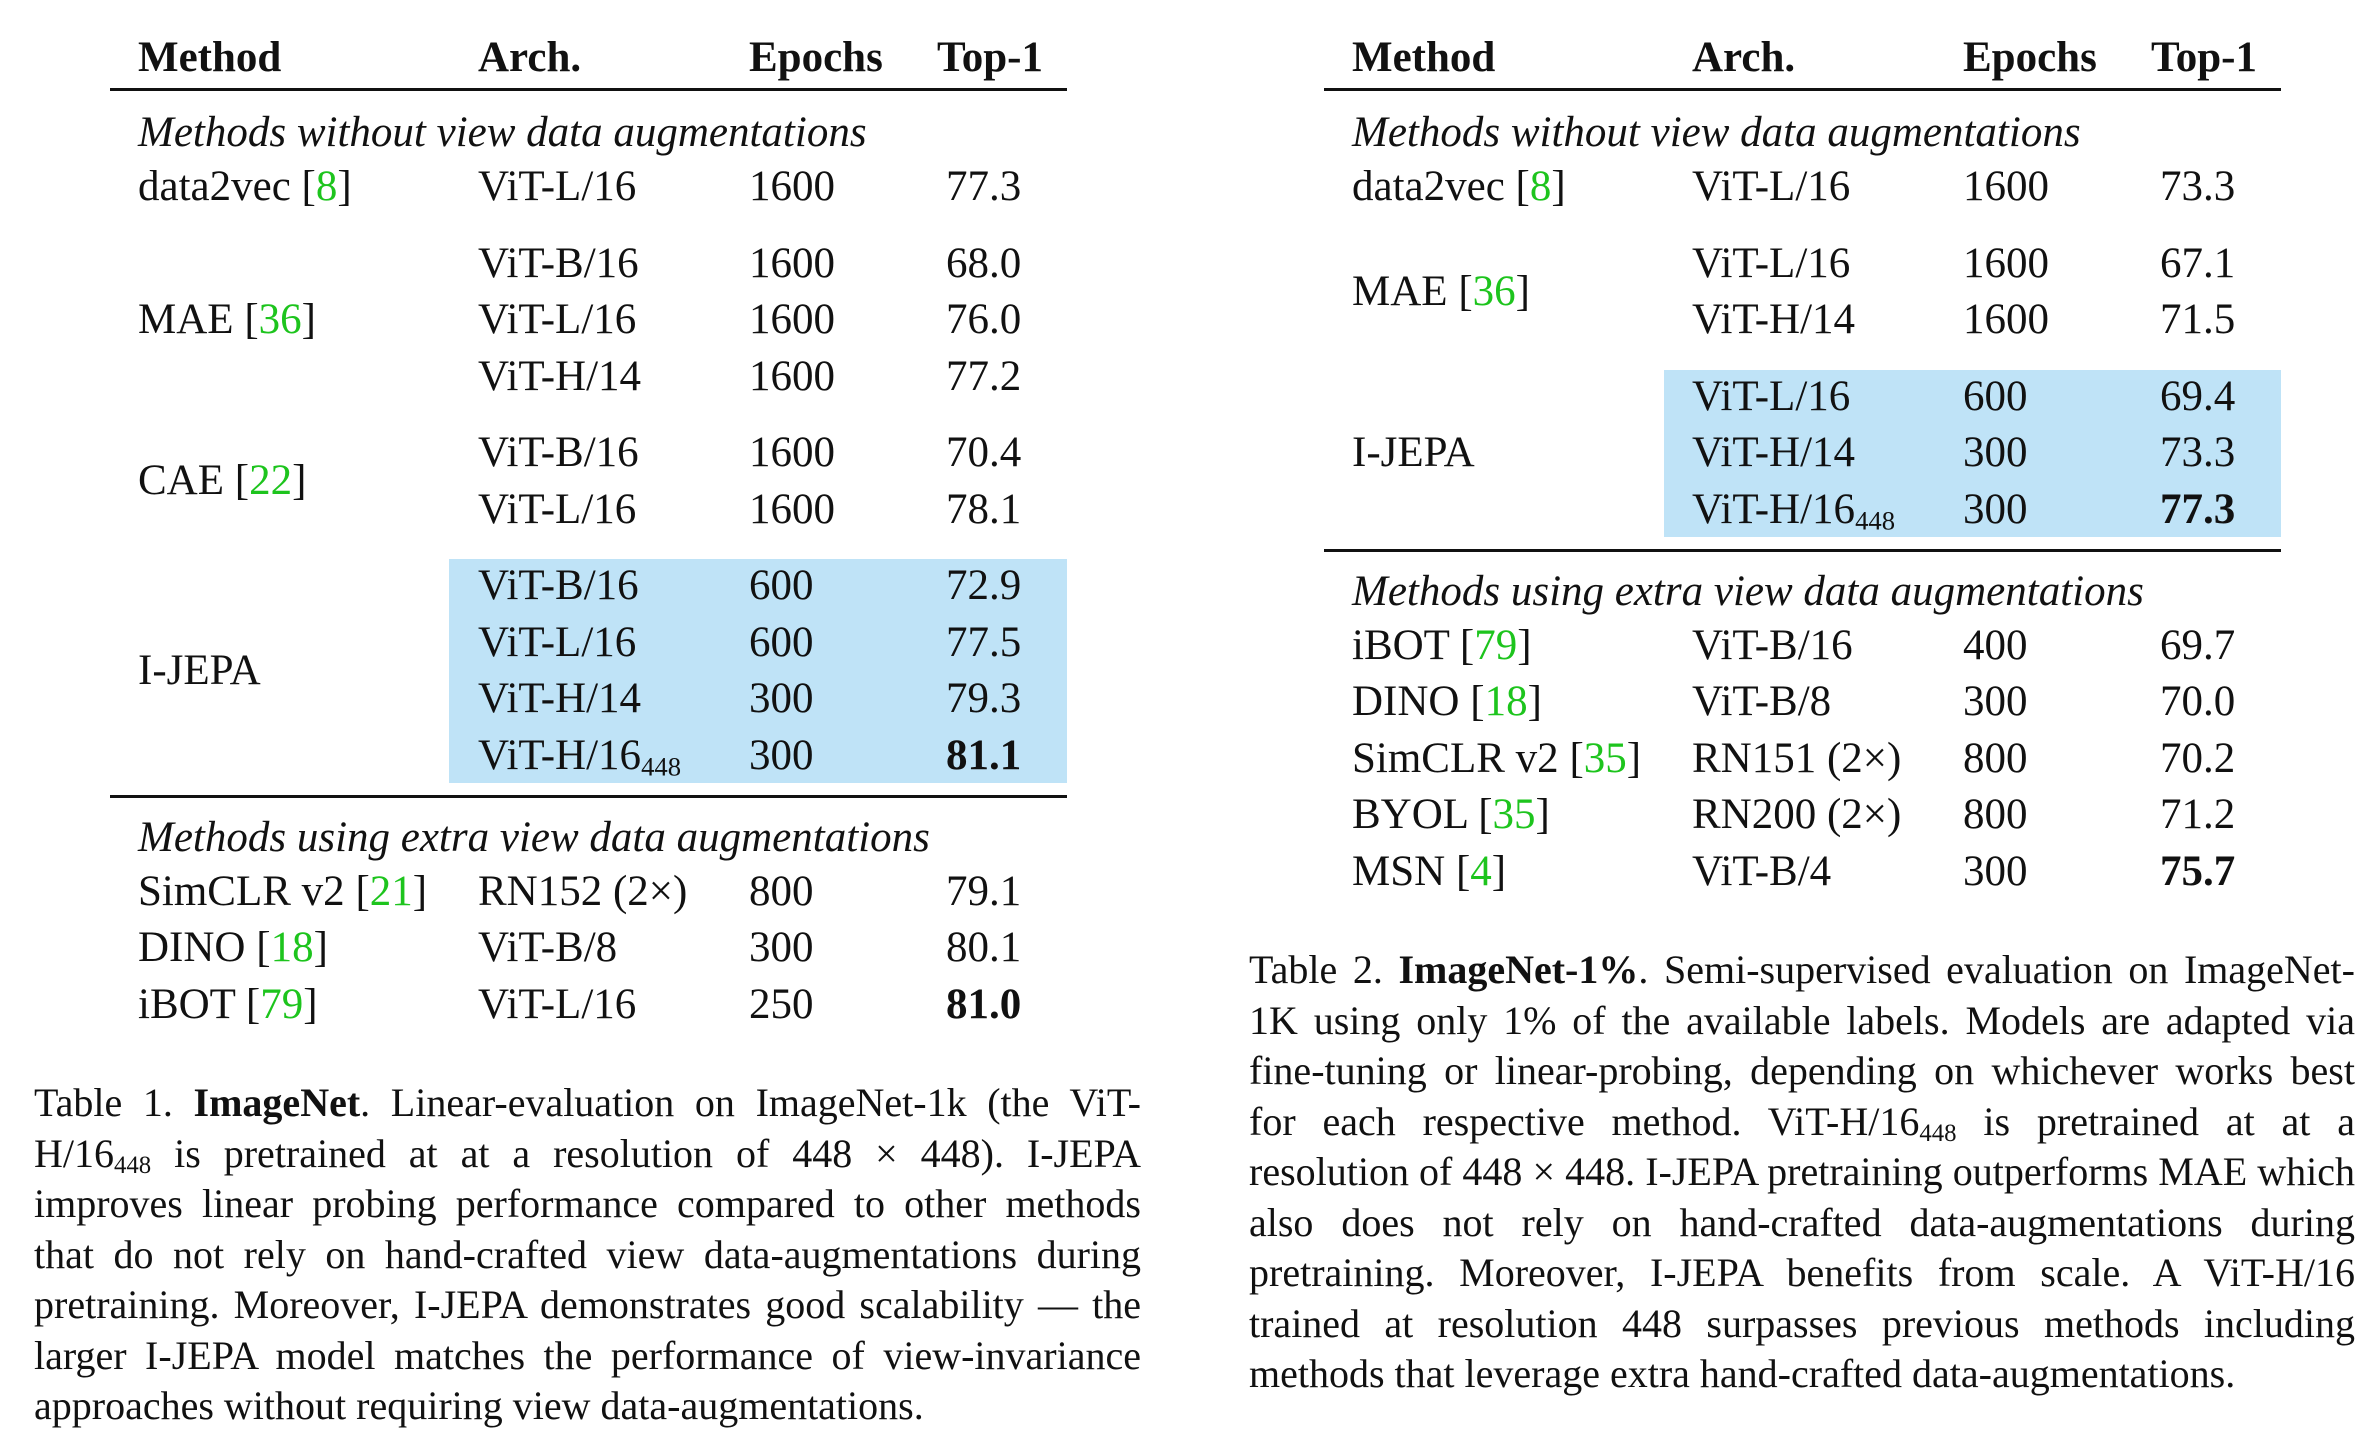 The image size is (2376, 1432). I want to click on top1: 70.0, so click(2198, 701).